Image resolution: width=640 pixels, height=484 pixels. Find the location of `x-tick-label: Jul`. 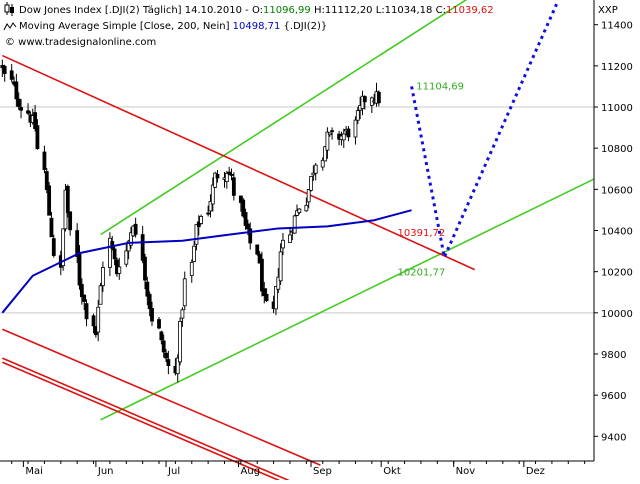

x-tick-label: Jul is located at coordinates (173, 471).